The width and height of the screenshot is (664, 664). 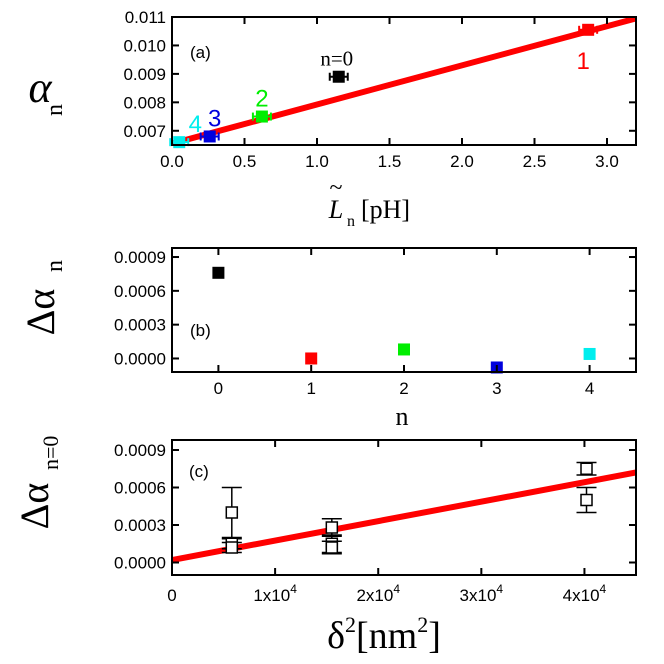 What do you see at coordinates (336, 188) in the screenshot?
I see `x-axis-label-tilde: ~` at bounding box center [336, 188].